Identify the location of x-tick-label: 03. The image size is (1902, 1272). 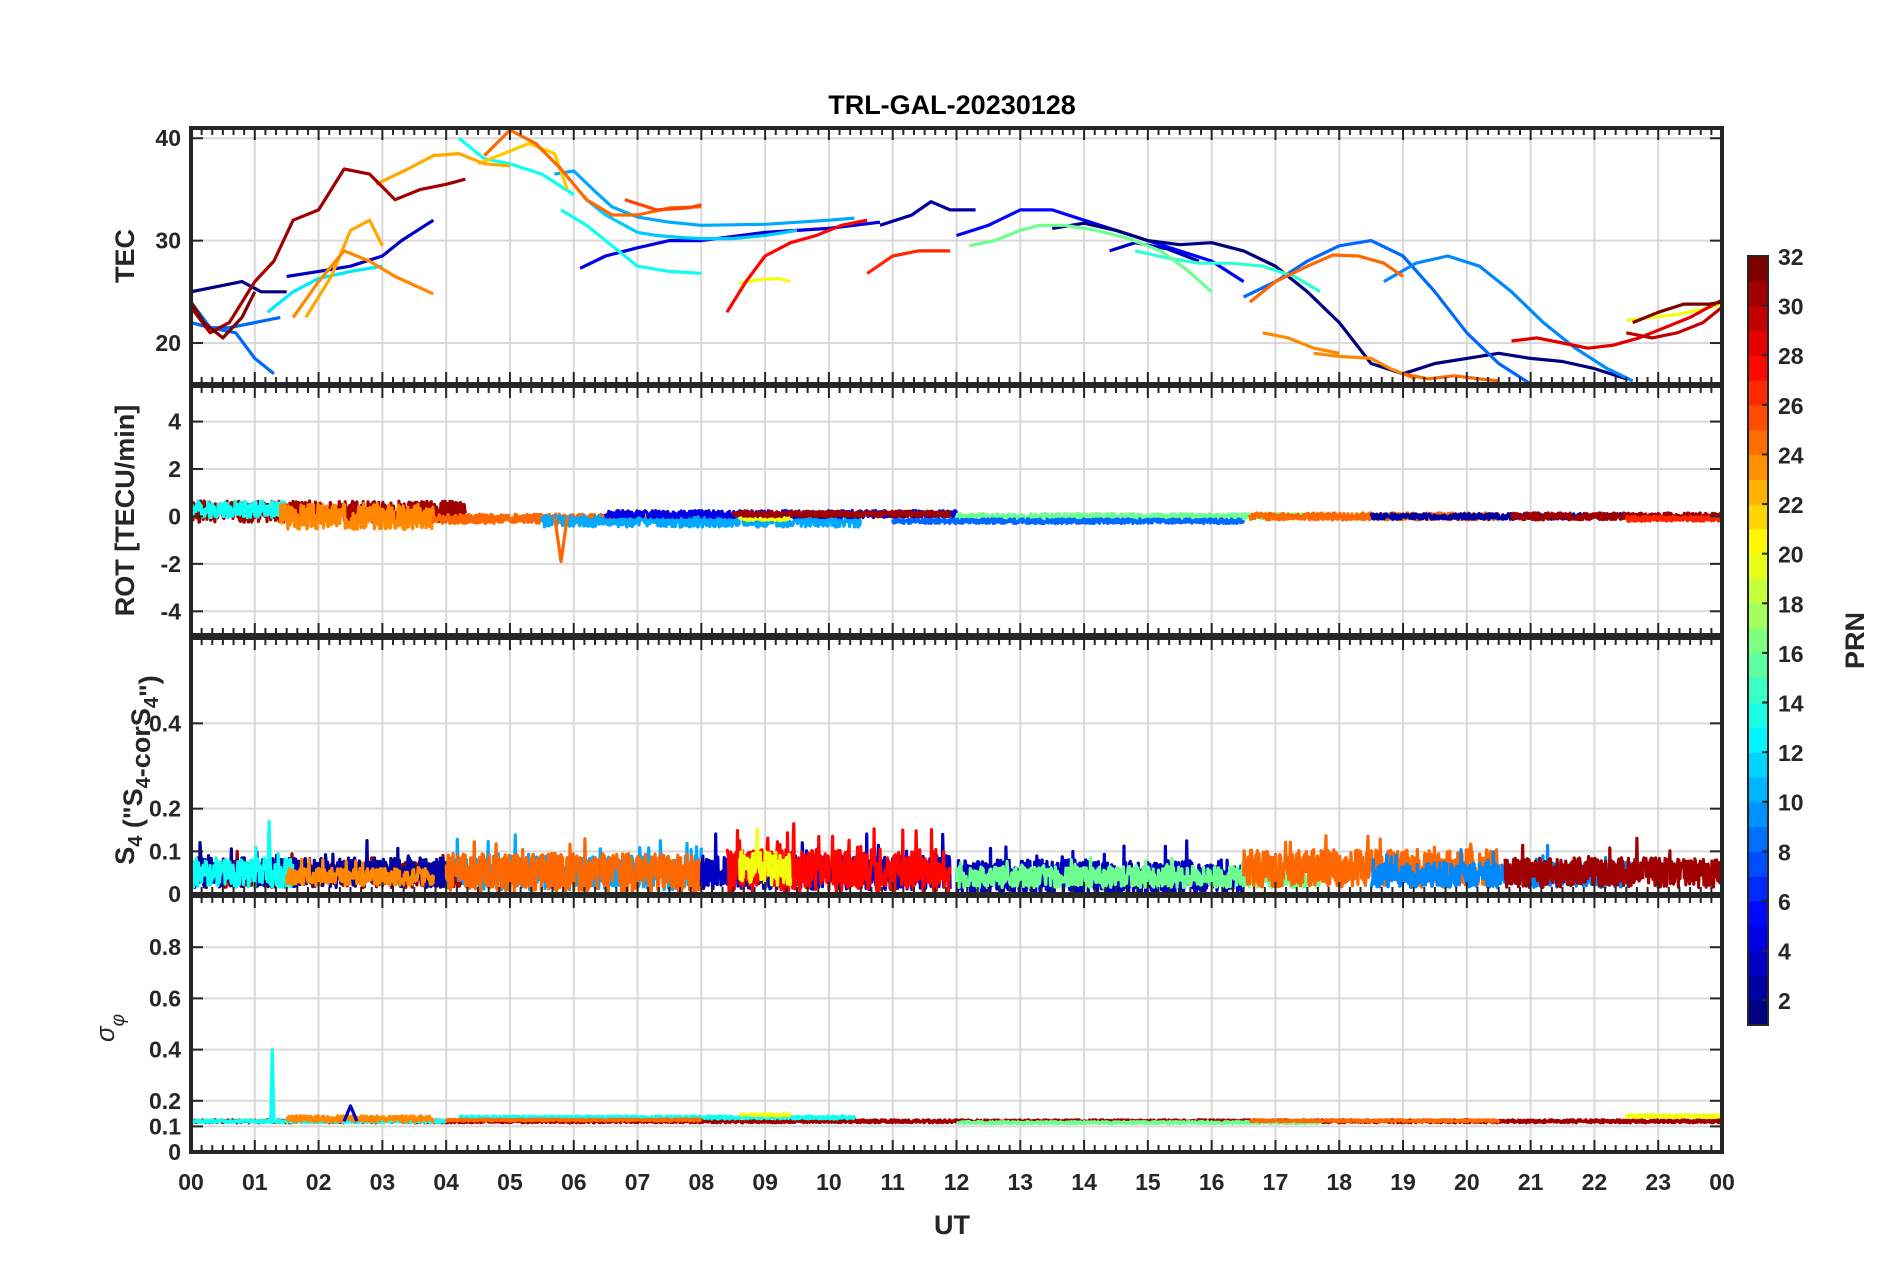
(383, 1182).